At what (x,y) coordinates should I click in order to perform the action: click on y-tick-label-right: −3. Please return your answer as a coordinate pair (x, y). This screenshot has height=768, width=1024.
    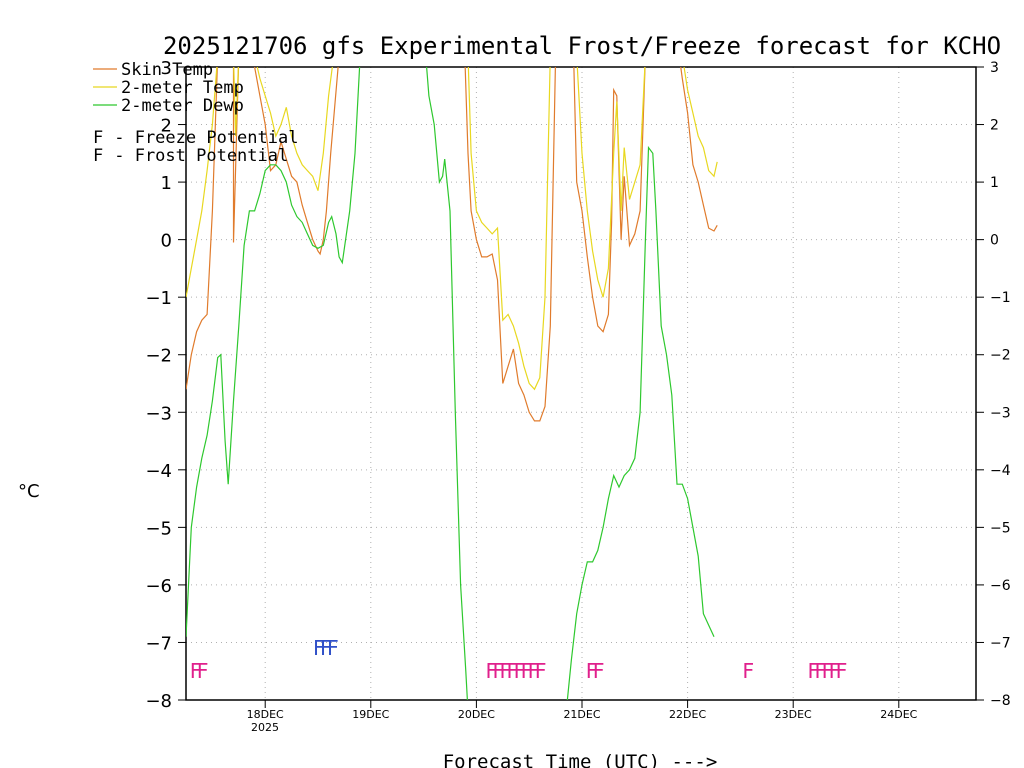
    Looking at the image, I should click on (1000, 413).